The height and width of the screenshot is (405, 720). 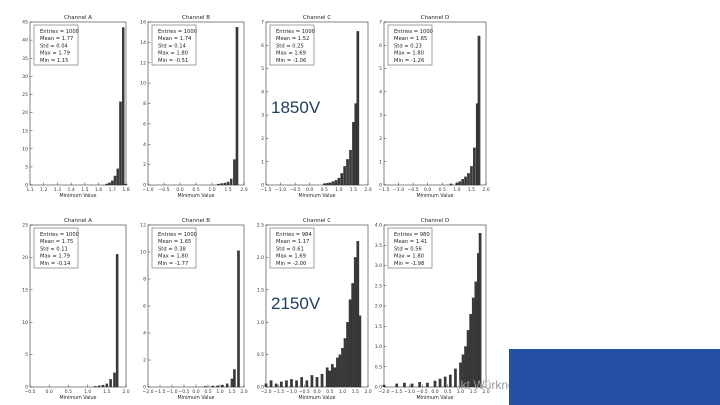 I want to click on stats-line: Entries = 980, so click(x=412, y=235).